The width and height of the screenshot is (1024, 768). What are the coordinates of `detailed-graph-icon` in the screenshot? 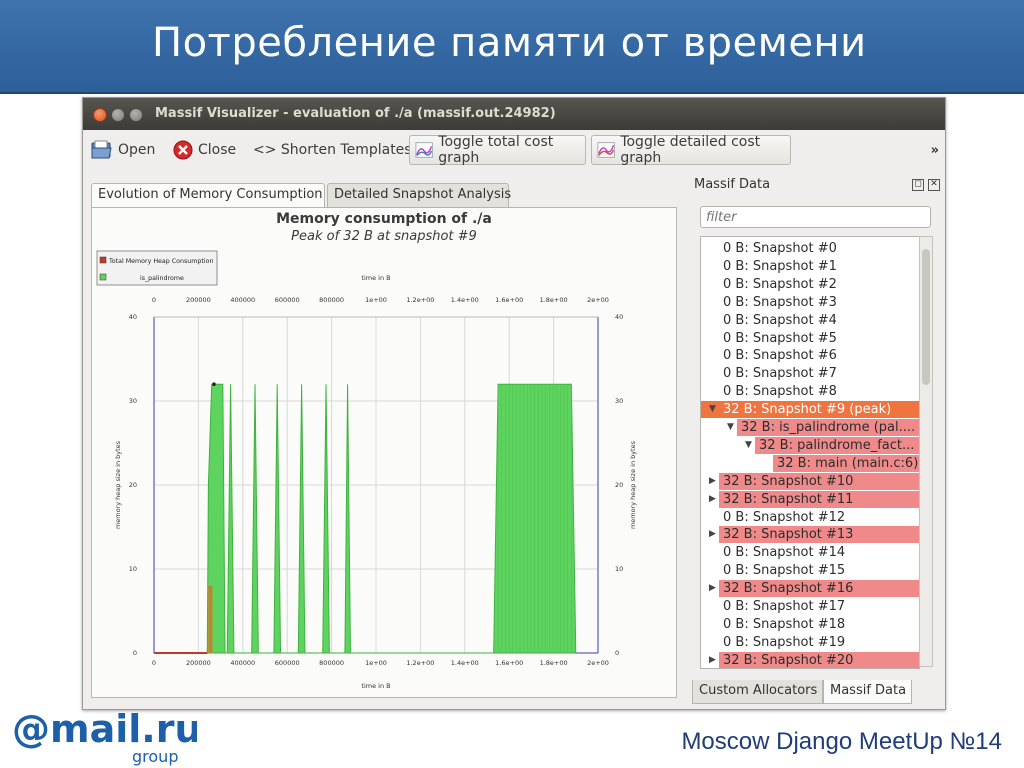 It's located at (606, 150).